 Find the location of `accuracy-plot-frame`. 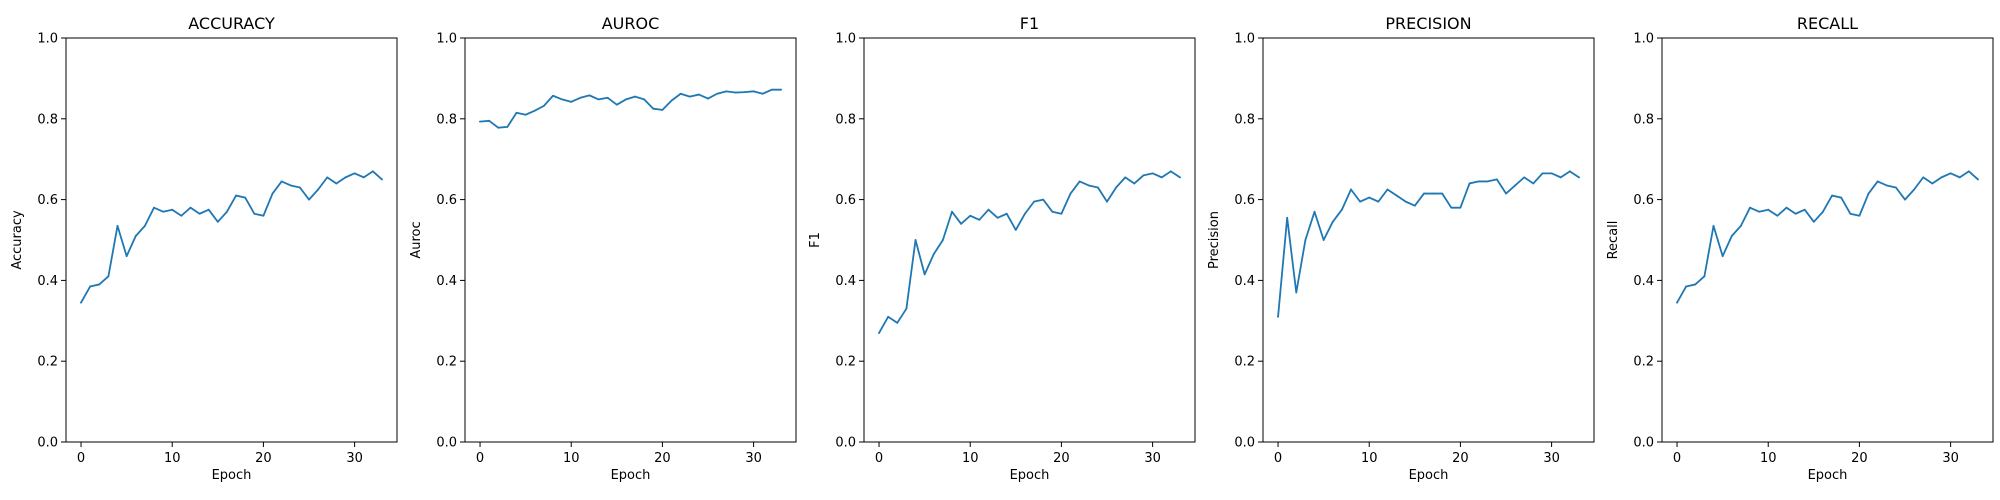

accuracy-plot-frame is located at coordinates (231, 240).